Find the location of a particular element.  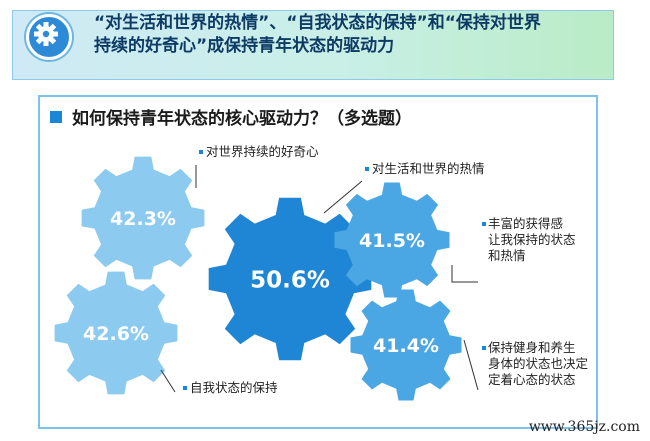

category-label-1-line-1: 对生活和世界的热情 is located at coordinates (428, 168).